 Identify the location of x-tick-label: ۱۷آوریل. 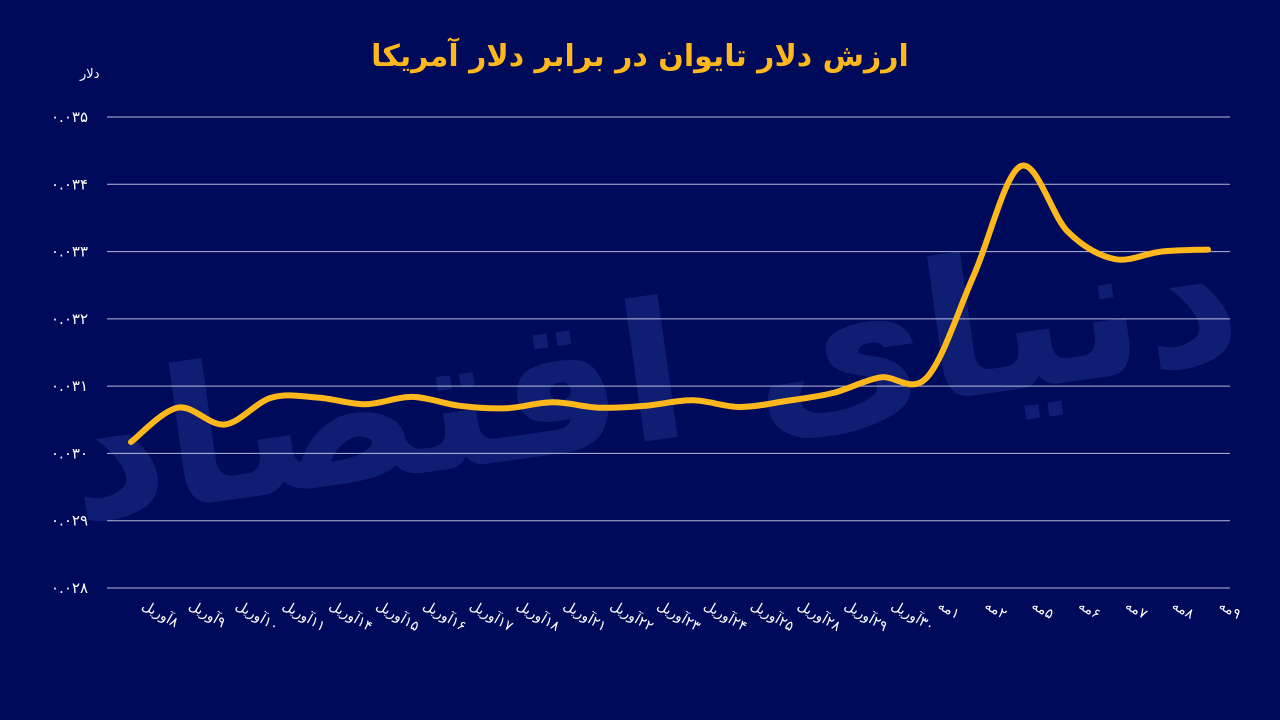
(492, 616).